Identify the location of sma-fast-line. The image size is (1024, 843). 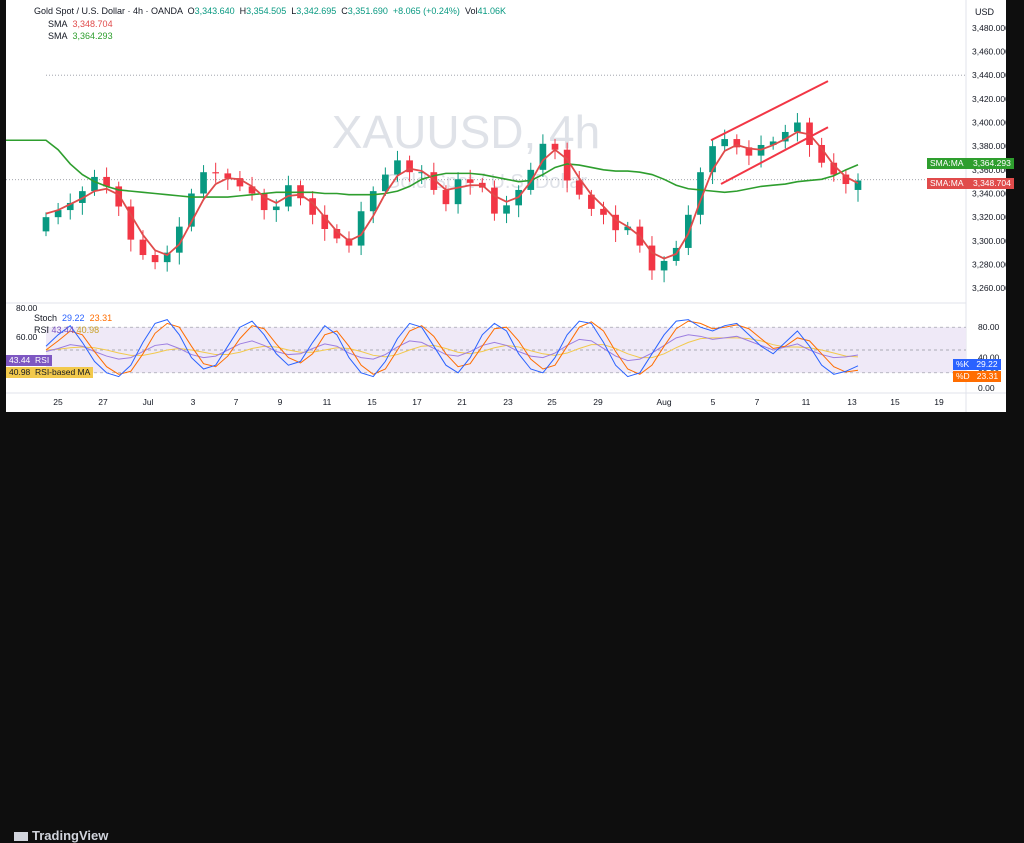
(452, 195).